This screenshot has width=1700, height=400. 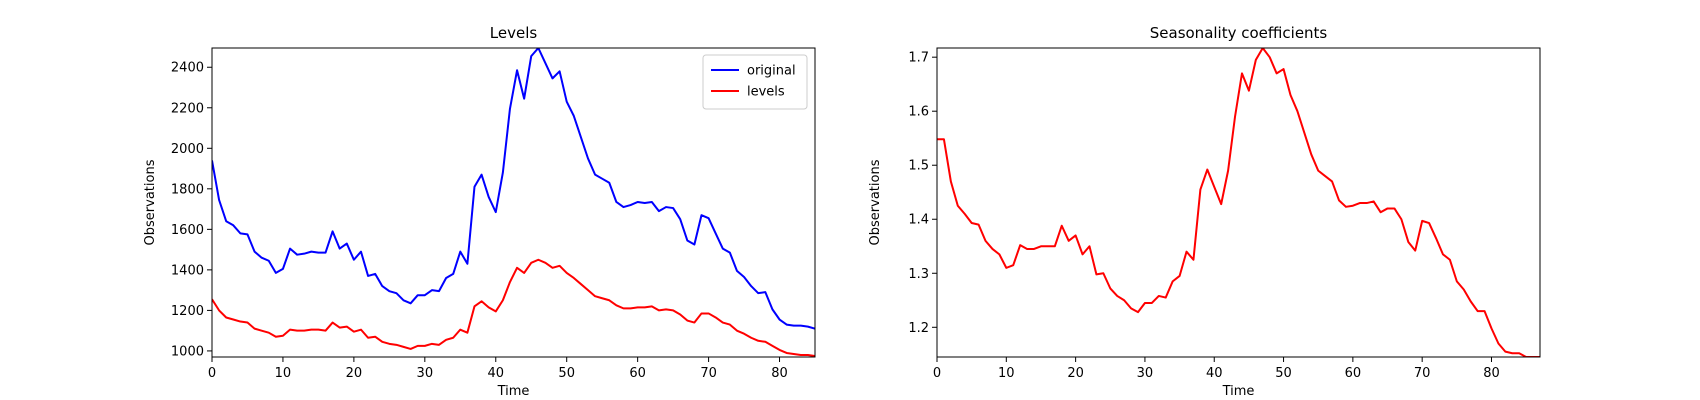 I want to click on chart-title: Levels, so click(x=514, y=33).